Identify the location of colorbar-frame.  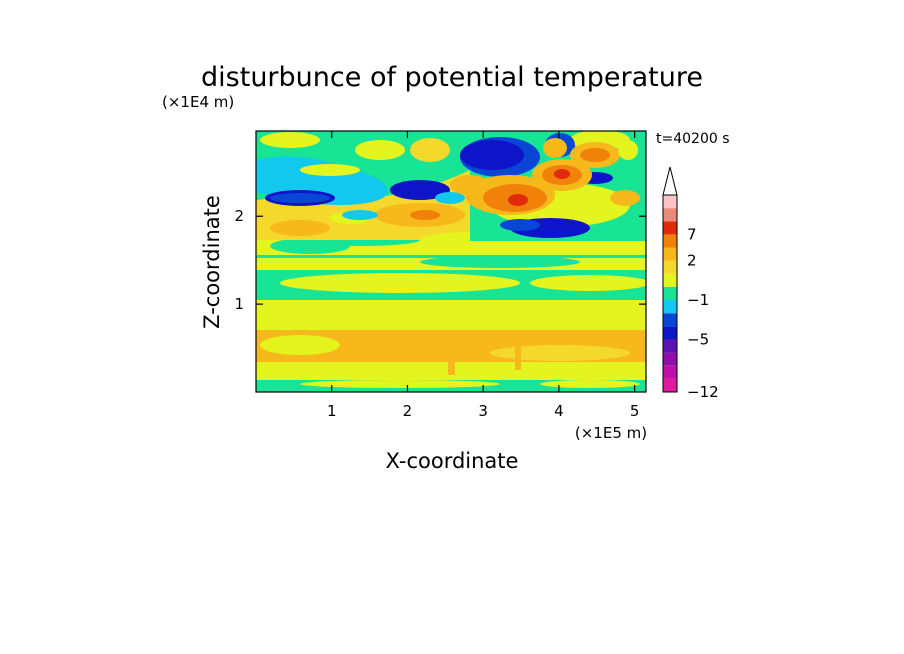
(670, 293).